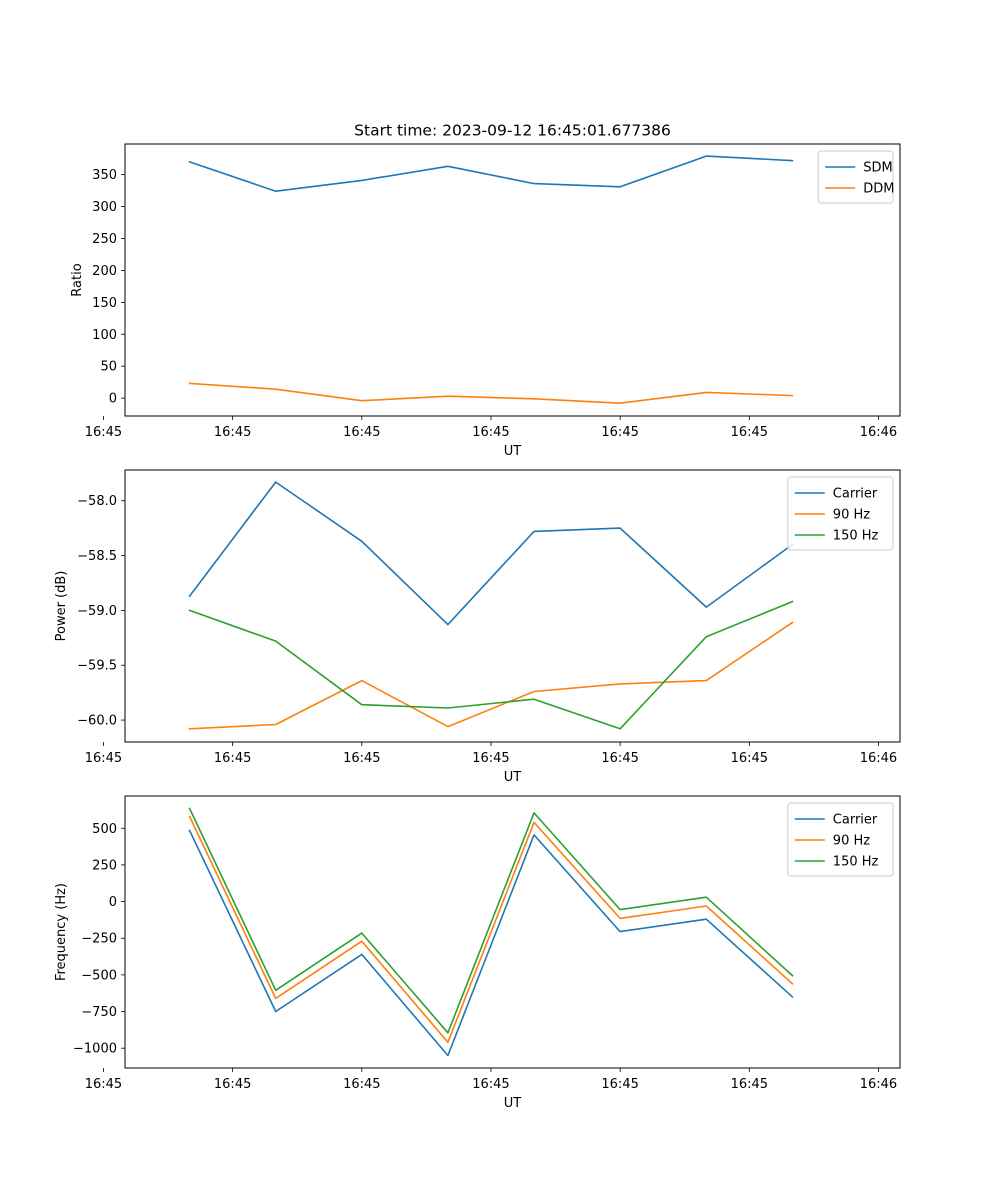 The image size is (1000, 1200). What do you see at coordinates (108, 367) in the screenshot?
I see `y-tick-label: 50` at bounding box center [108, 367].